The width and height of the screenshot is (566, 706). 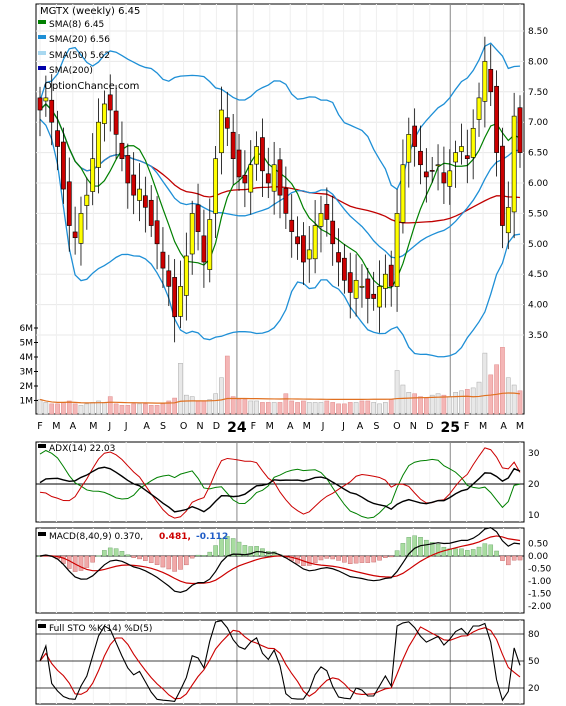 I want to click on month-label: S, so click(x=376, y=426).